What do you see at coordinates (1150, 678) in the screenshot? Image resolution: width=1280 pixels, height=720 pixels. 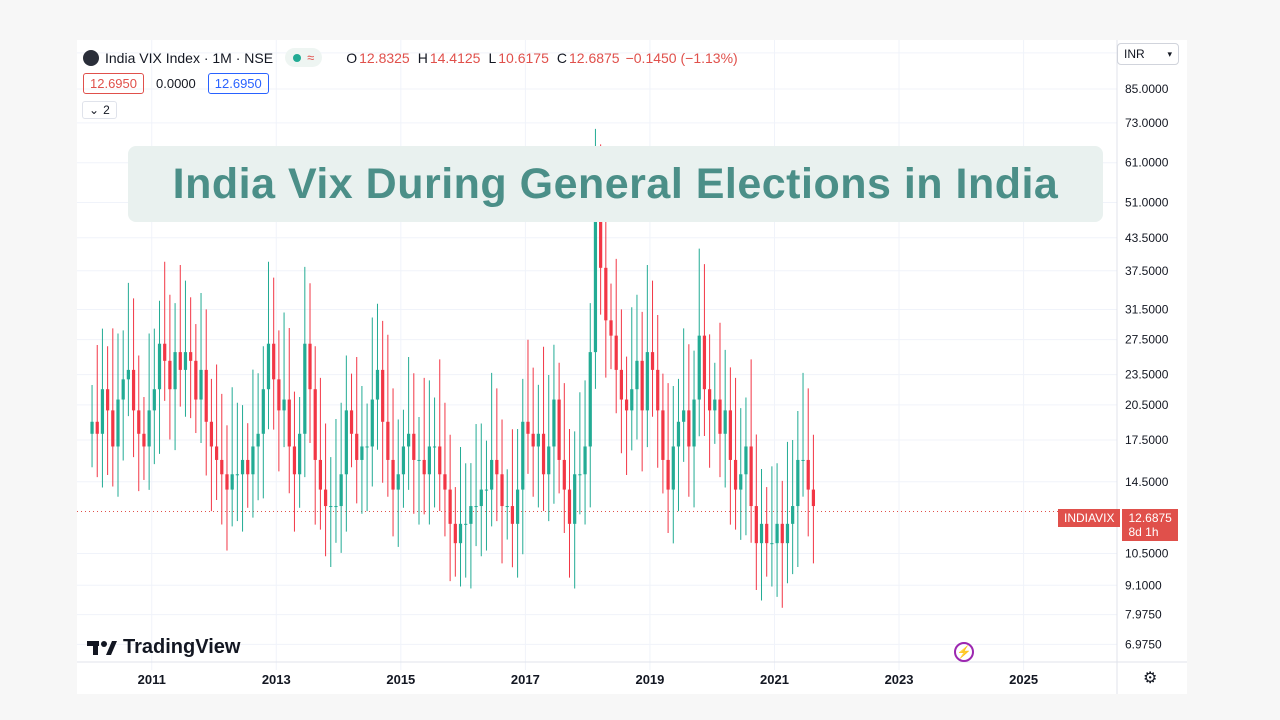 I see `gear-icon: ⚙` at bounding box center [1150, 678].